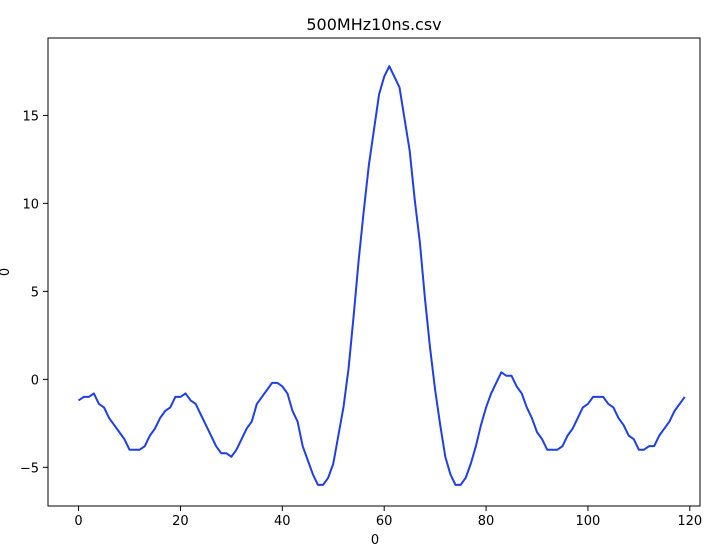 The width and height of the screenshot is (715, 552). I want to click on y-axis-ticks: −5 0 5 10 15, so click(34, 292).